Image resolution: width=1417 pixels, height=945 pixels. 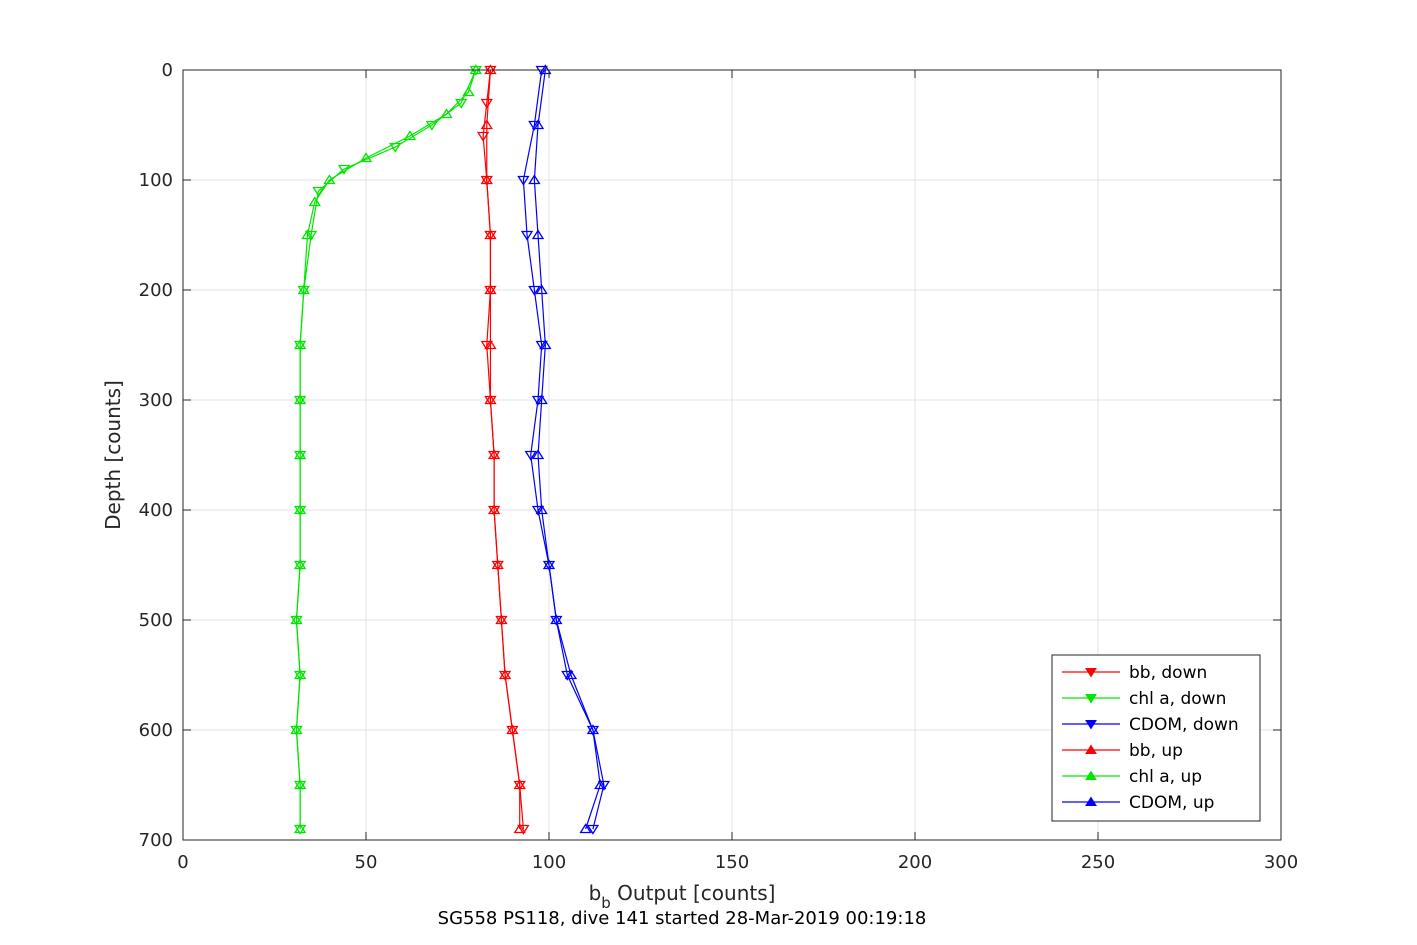 I want to click on x-tick-label: 150, so click(x=732, y=862).